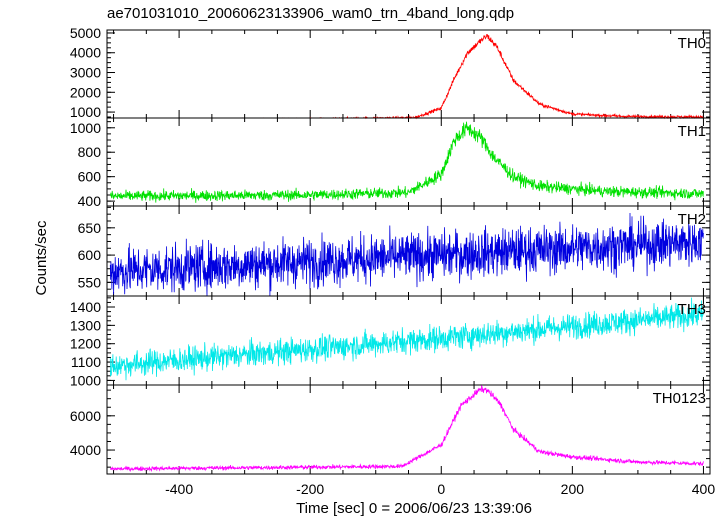 This screenshot has width=724, height=516. I want to click on y-axis-label: Counts/sec, so click(41, 258).